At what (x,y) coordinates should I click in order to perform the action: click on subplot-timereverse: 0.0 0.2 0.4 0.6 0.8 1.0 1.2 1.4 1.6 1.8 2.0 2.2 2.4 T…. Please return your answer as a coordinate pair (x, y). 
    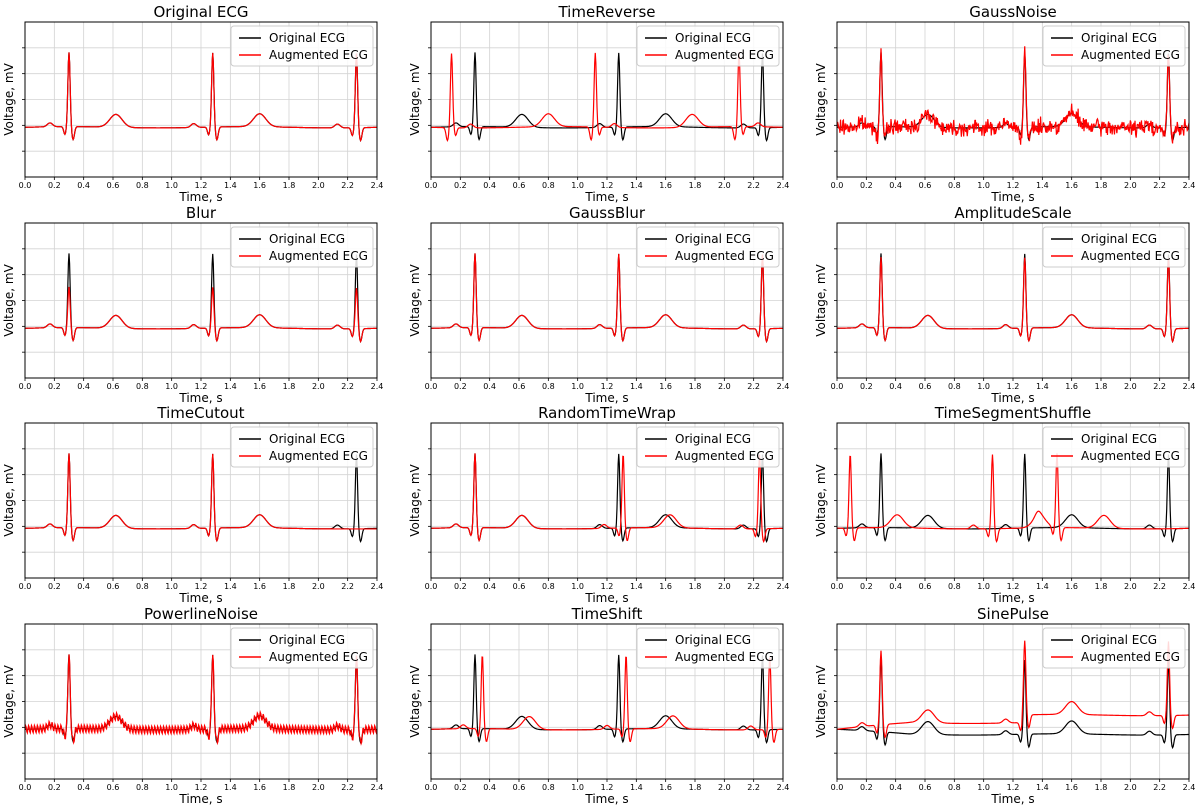
    Looking at the image, I should click on (598, 103).